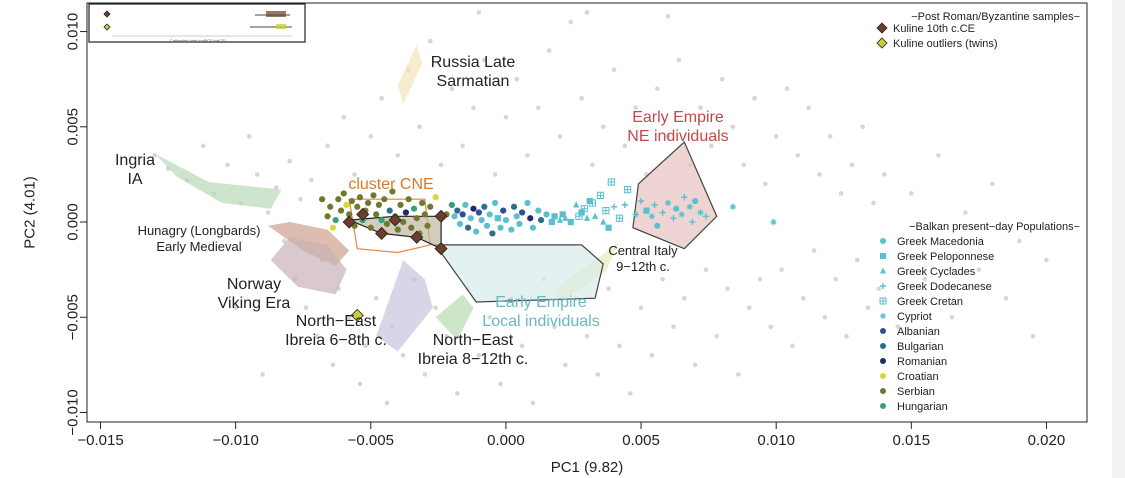  I want to click on x-tick-label: −0.005, so click(371, 440).